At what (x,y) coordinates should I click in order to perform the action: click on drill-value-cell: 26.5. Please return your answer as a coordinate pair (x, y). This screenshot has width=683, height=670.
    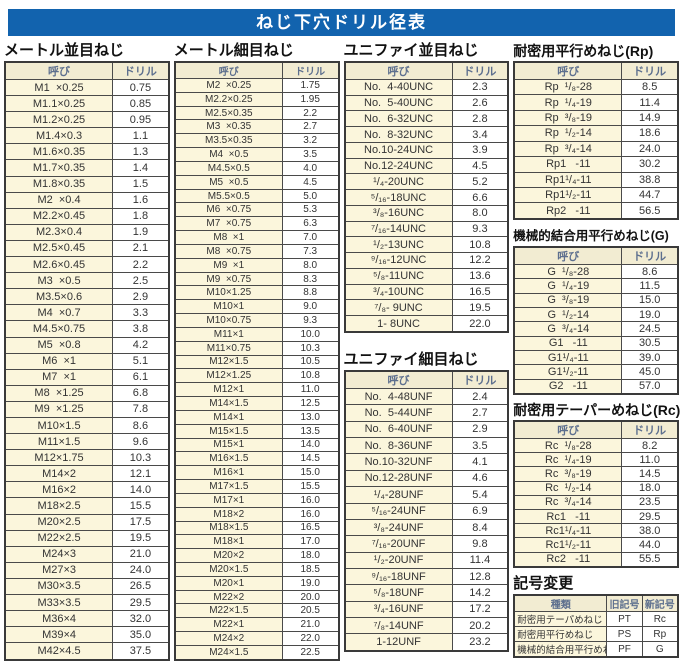
    Looking at the image, I should click on (141, 586).